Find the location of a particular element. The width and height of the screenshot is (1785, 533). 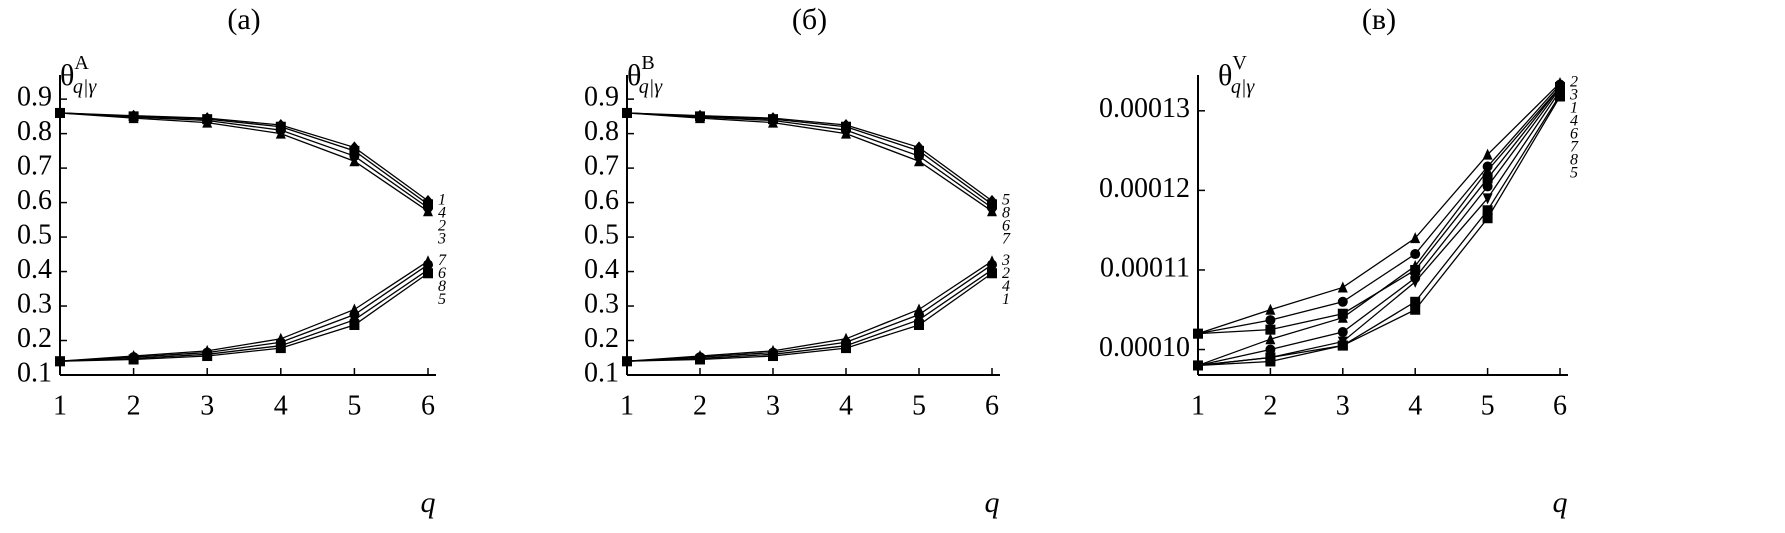

series-label: 1 is located at coordinates (1574, 108).